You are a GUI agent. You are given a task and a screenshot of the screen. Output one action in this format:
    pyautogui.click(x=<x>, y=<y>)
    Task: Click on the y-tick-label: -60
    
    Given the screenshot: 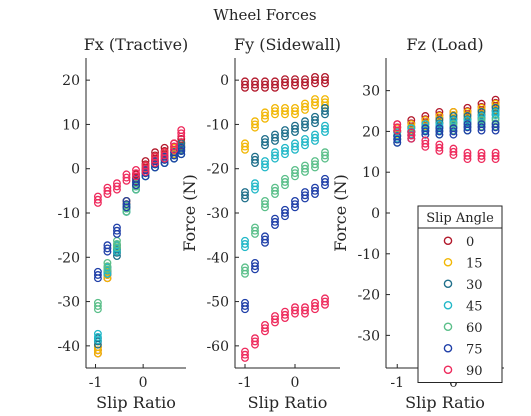 What is the action you would take?
    pyautogui.click(x=217, y=347)
    